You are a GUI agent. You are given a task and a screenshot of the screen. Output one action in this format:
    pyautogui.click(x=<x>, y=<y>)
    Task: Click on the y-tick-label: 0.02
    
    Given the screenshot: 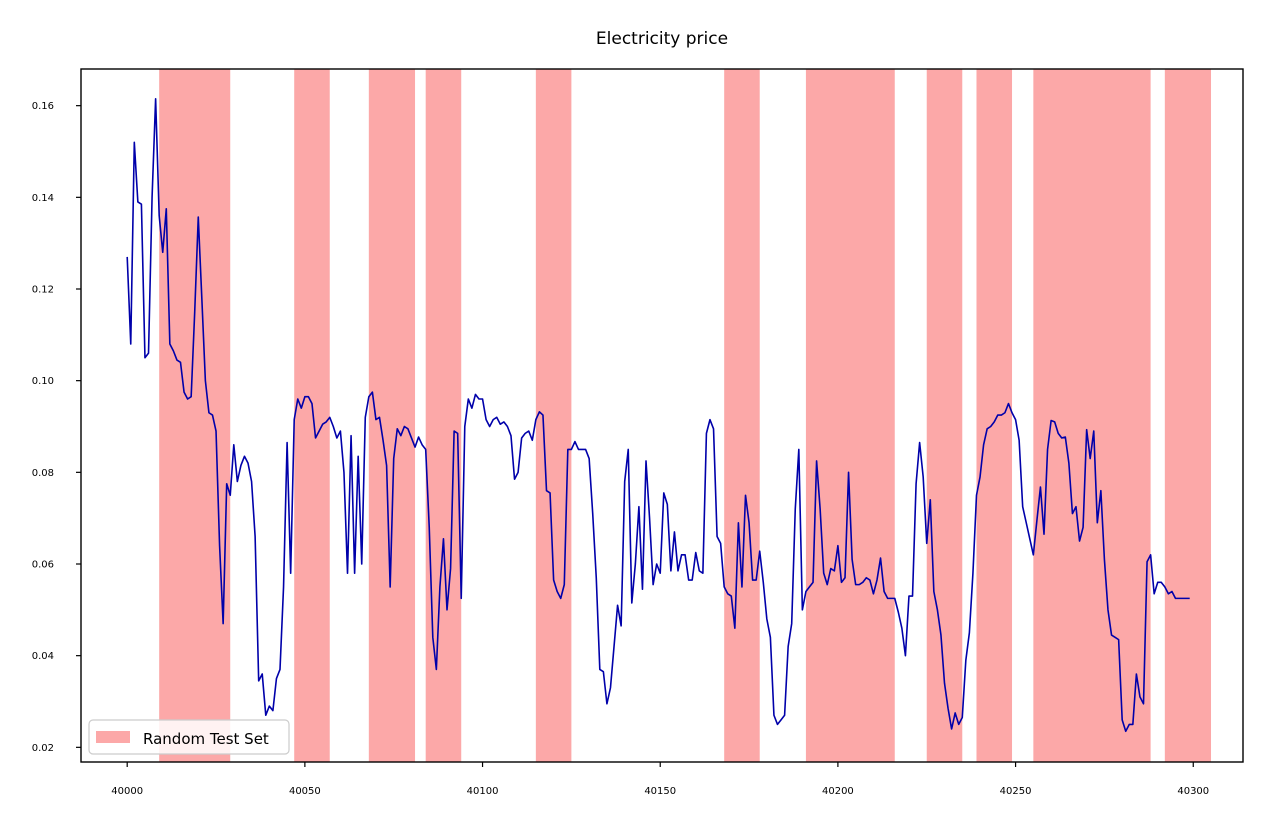 What is the action you would take?
    pyautogui.click(x=43, y=748)
    